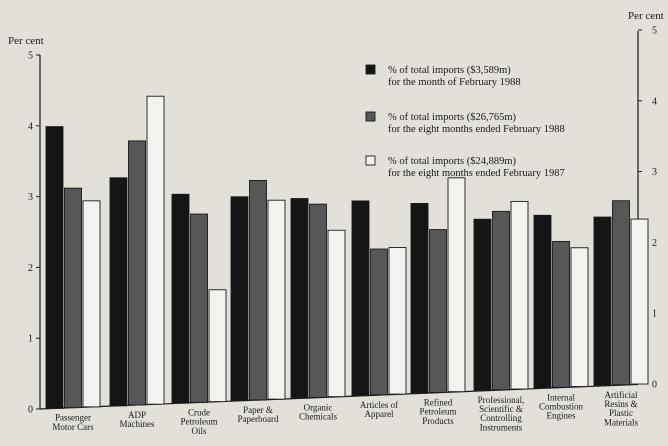  Describe the element at coordinates (621, 413) in the screenshot. I see `category-label-line: Plastic` at that location.